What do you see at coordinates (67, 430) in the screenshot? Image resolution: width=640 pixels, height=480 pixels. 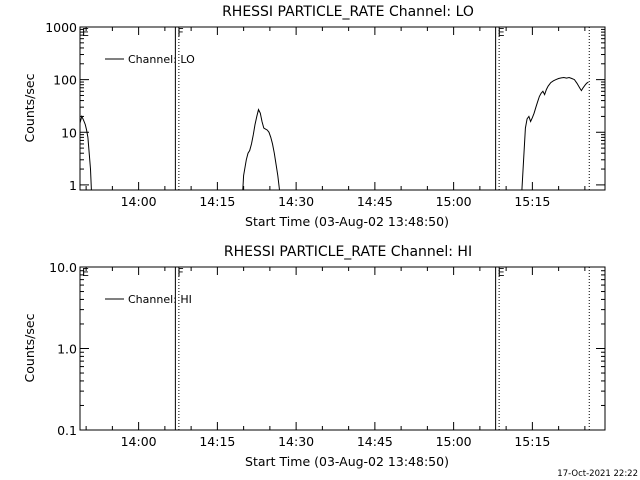 I see `y-tick-label: 0.1` at bounding box center [67, 430].